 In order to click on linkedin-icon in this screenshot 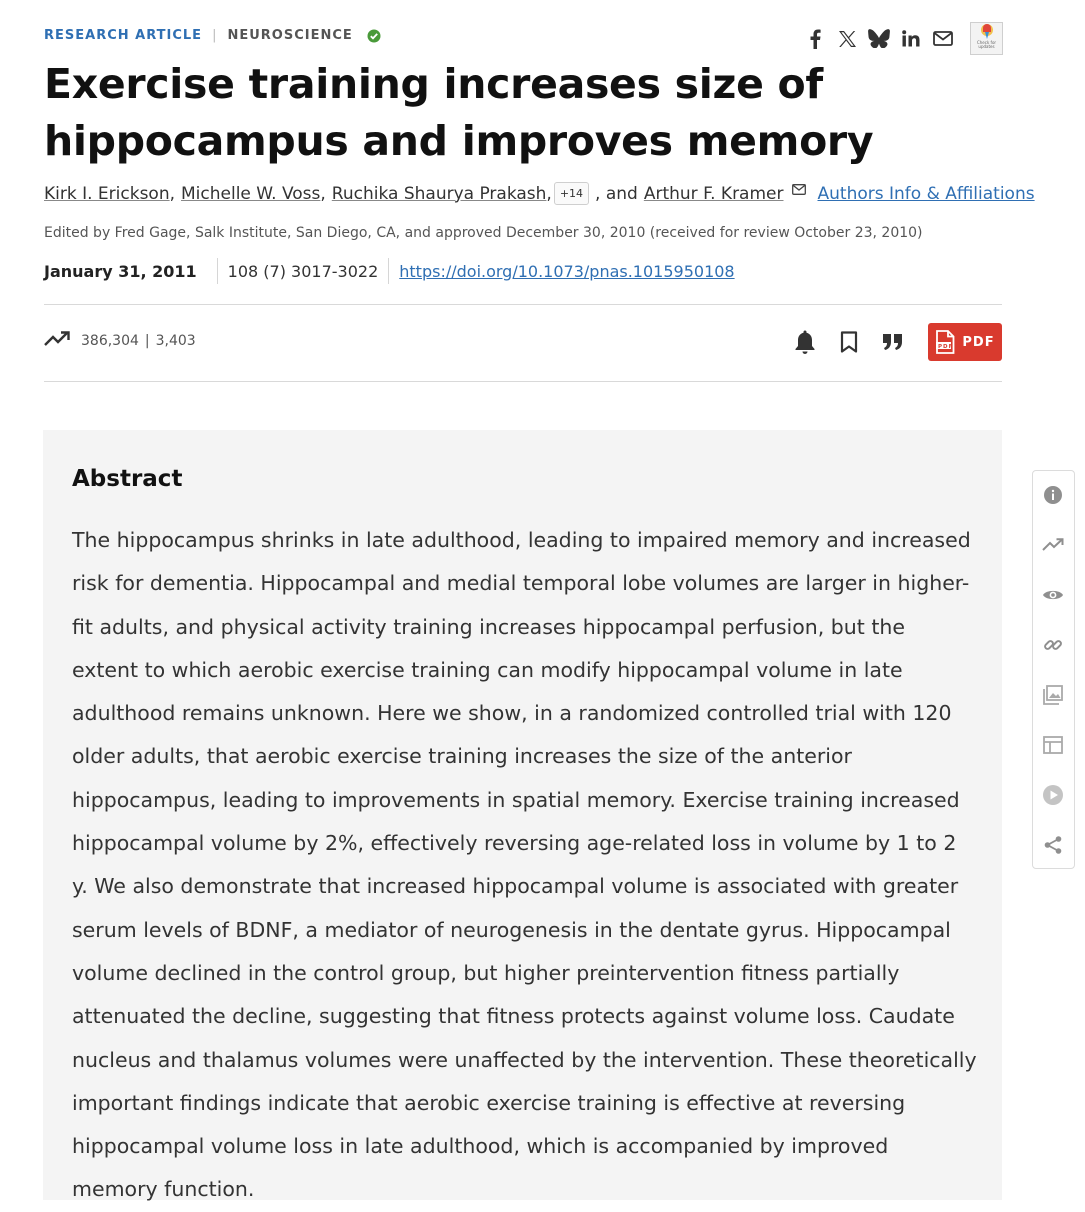, I will do `click(911, 39)`.